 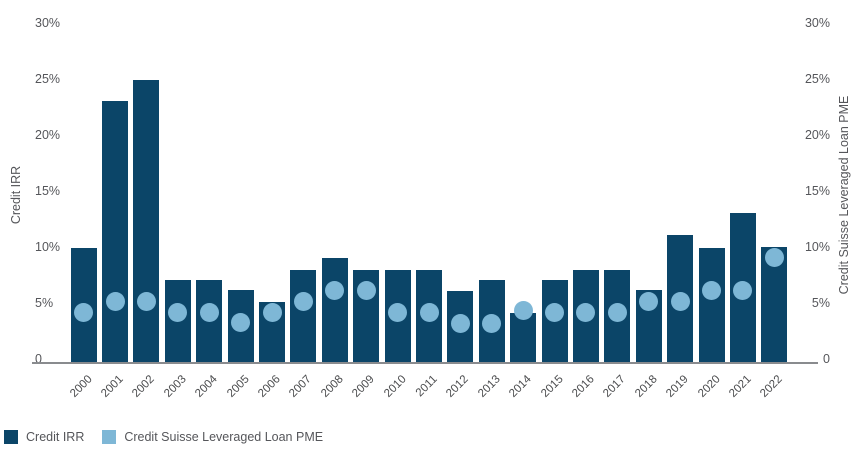 What do you see at coordinates (555, 313) in the screenshot?
I see `pme-dot-2015` at bounding box center [555, 313].